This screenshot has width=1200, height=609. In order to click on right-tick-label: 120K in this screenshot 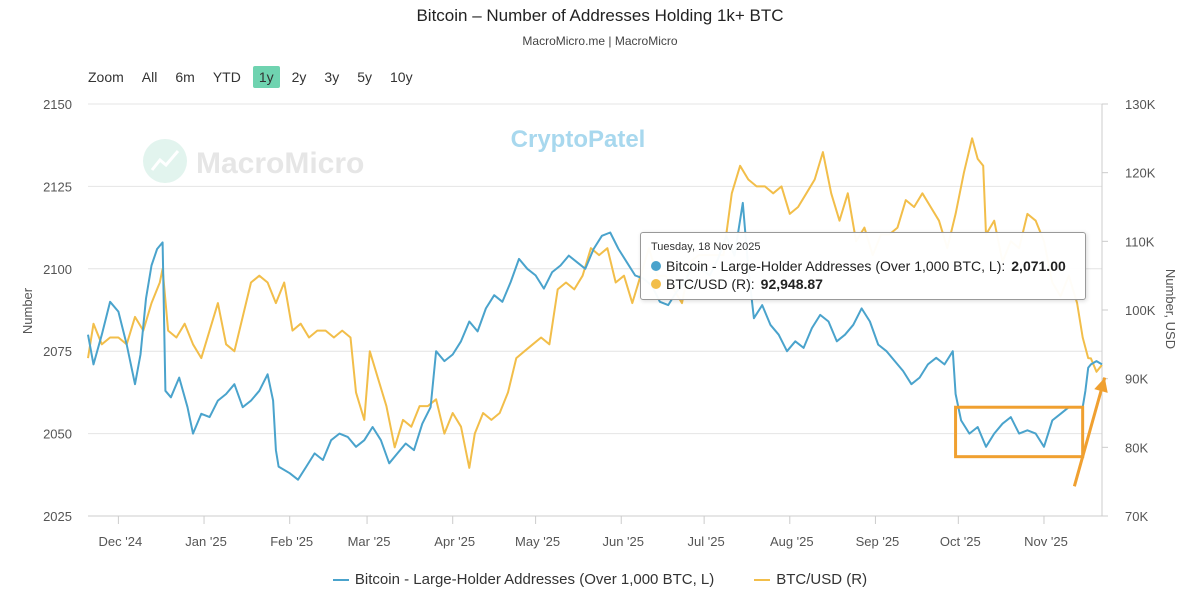, I will do `click(1140, 173)`.